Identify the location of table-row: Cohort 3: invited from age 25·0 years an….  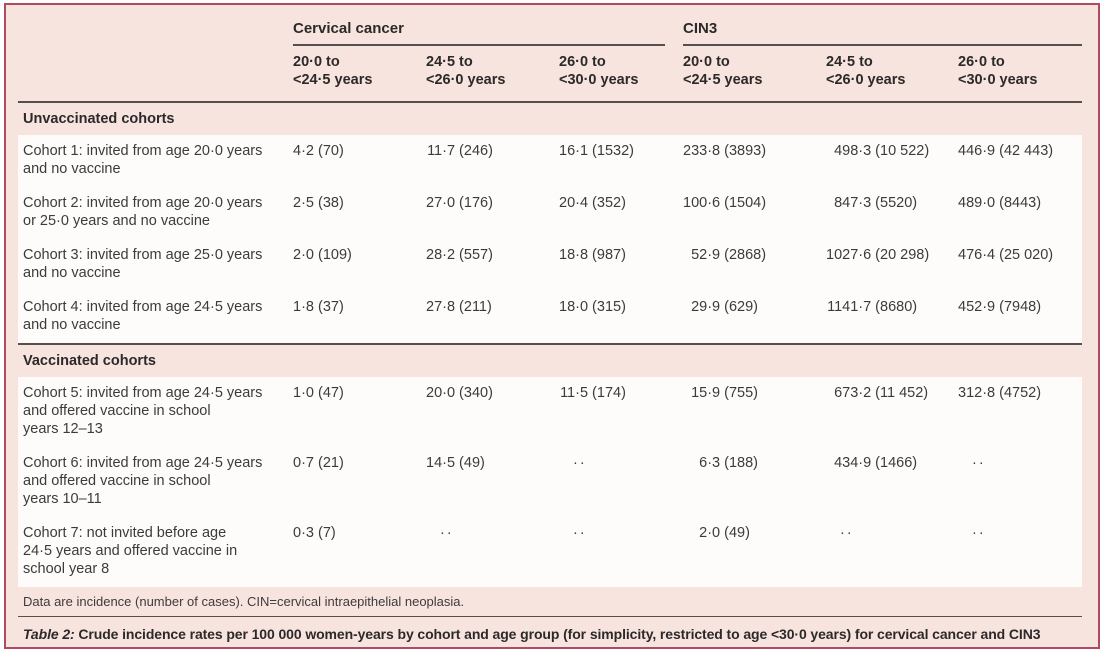
(550, 265).